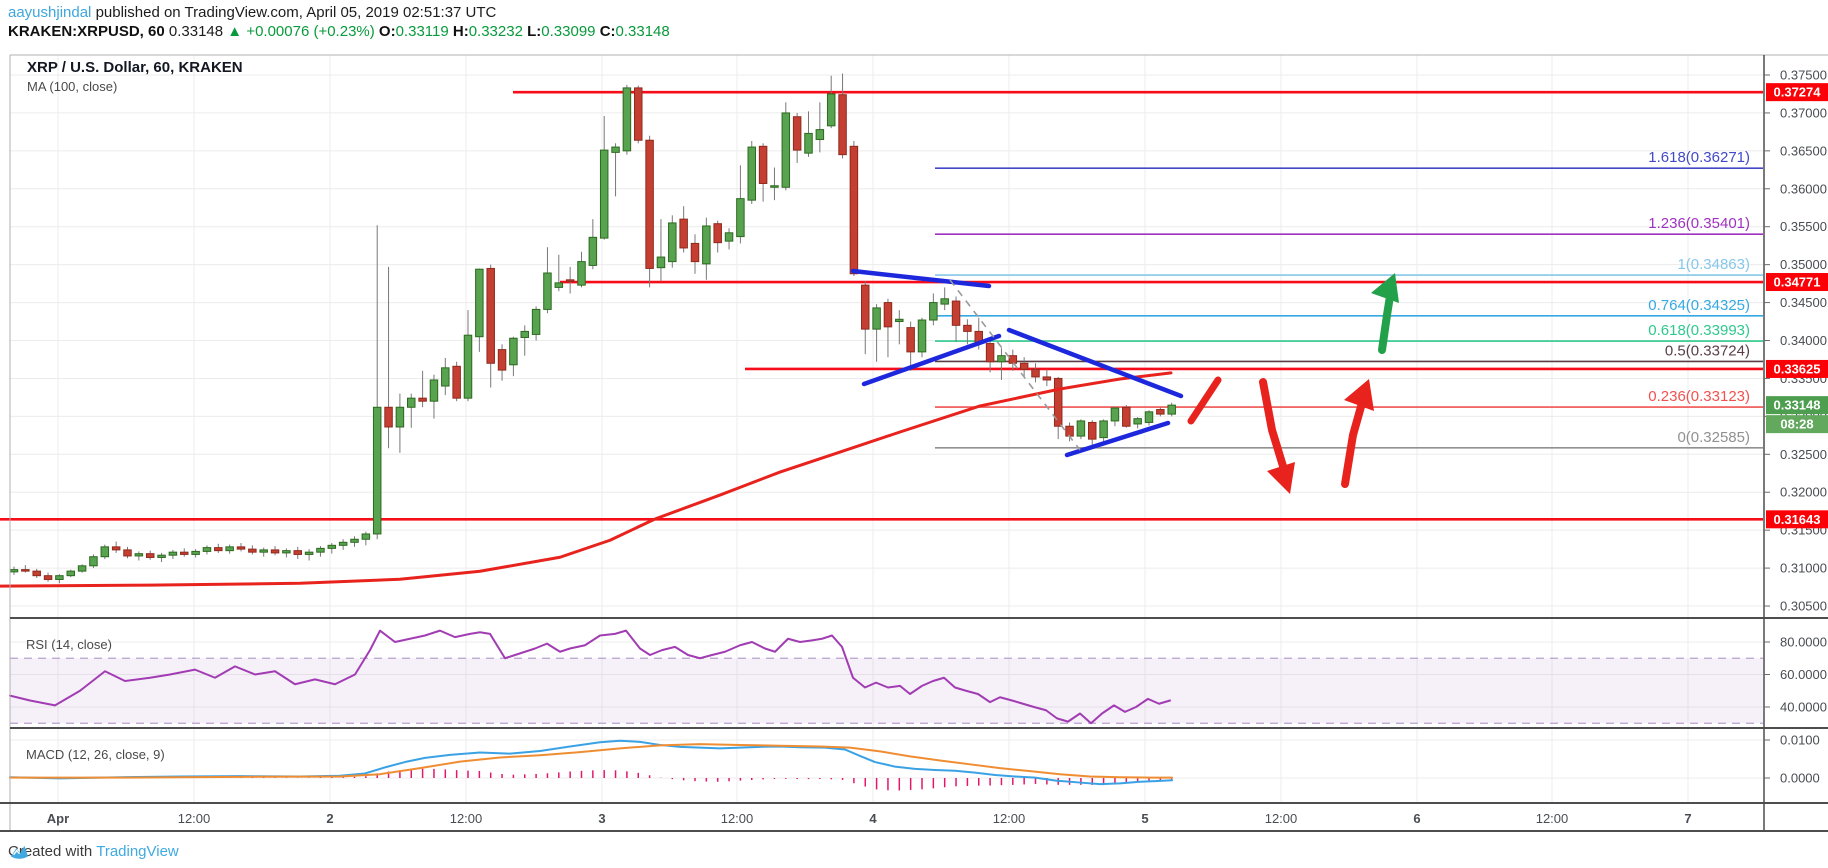 This screenshot has width=1828, height=868. What do you see at coordinates (58, 818) in the screenshot?
I see `time-tick-label: Apr` at bounding box center [58, 818].